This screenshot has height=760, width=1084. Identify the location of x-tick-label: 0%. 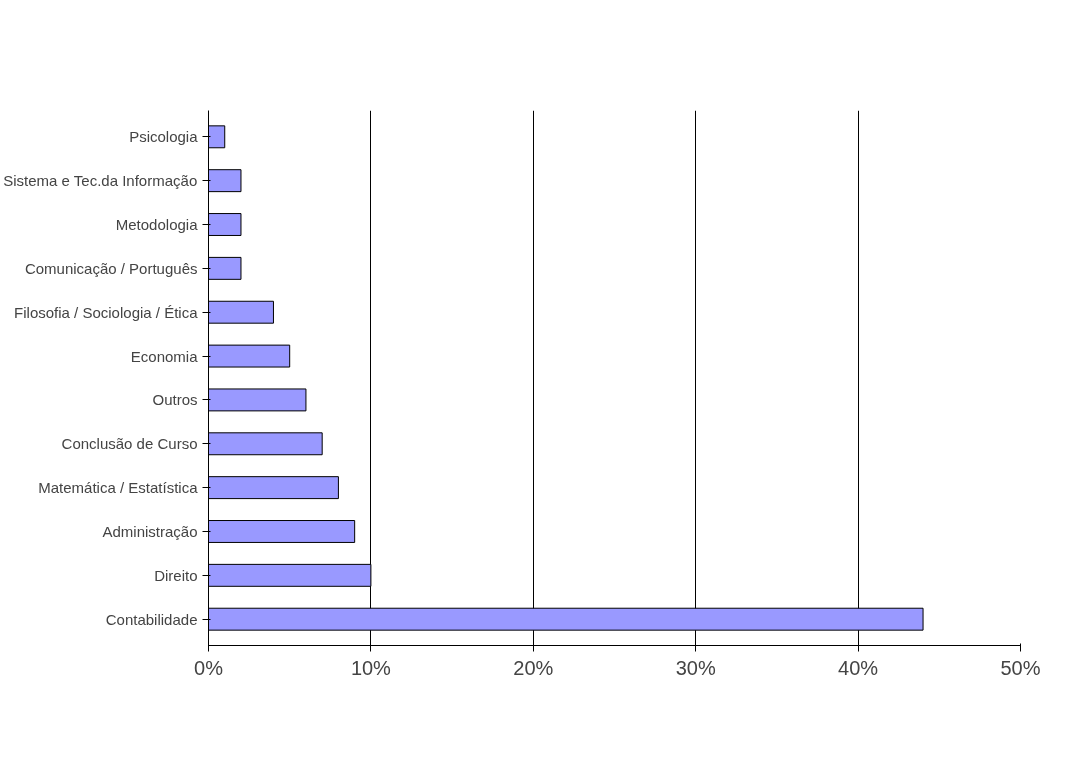
(209, 667).